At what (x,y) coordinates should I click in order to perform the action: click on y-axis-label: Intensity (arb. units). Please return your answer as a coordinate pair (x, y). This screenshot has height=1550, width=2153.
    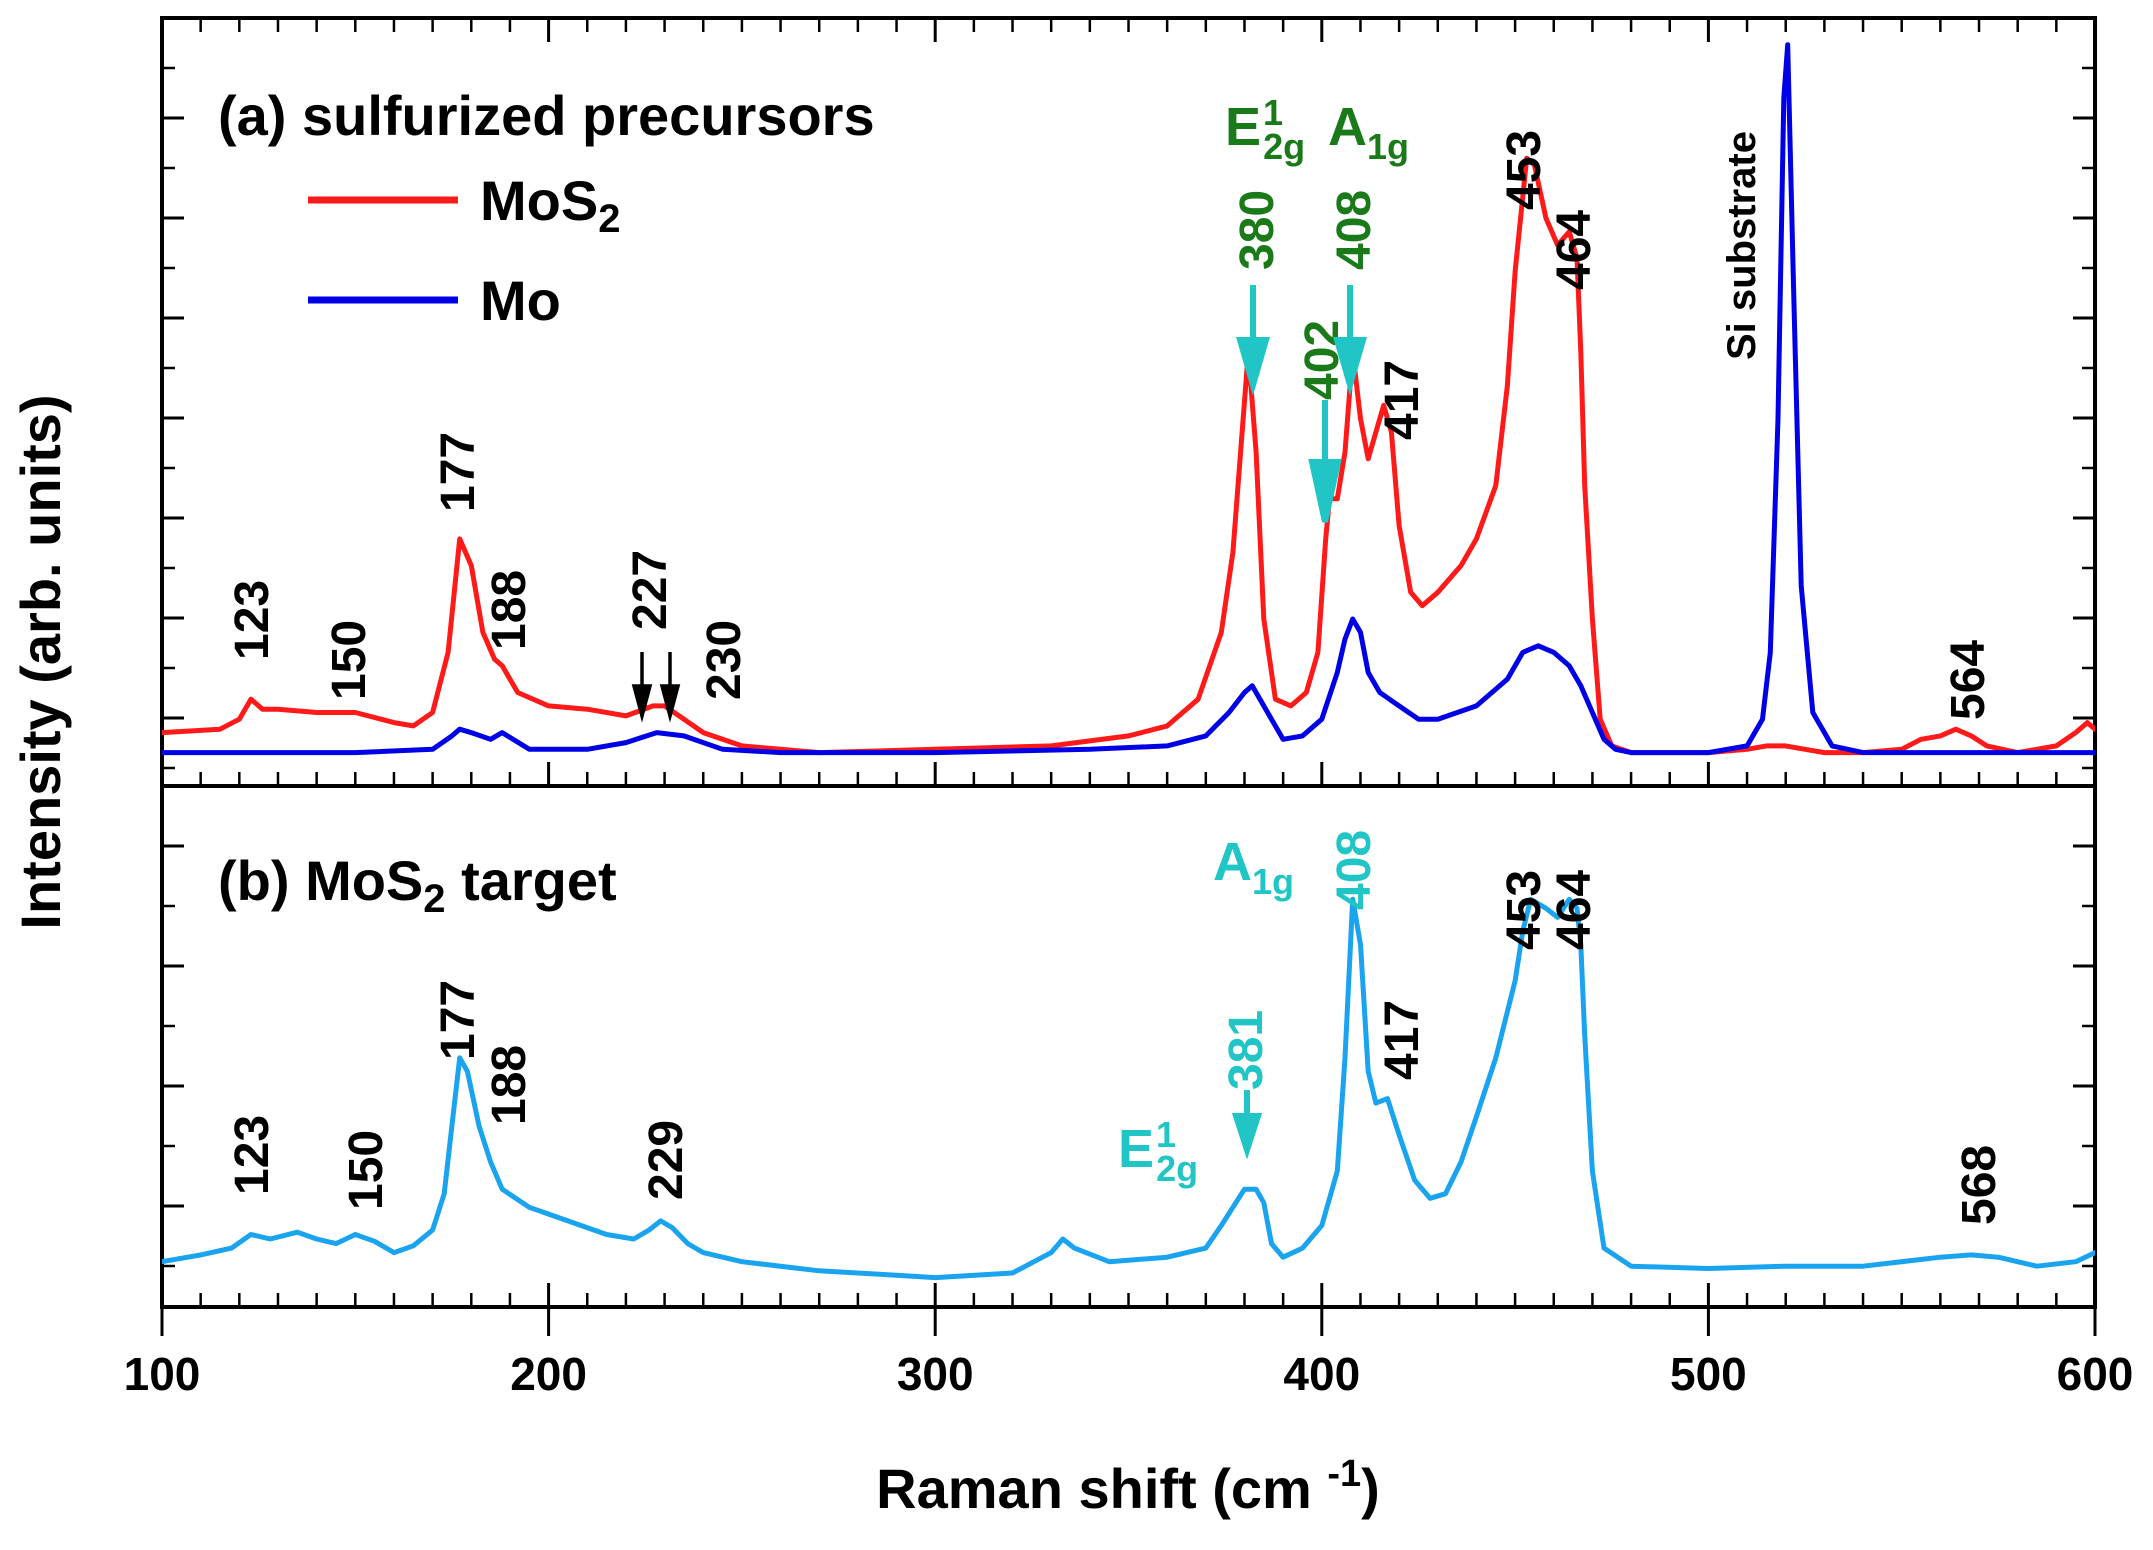
    Looking at the image, I should click on (40, 661).